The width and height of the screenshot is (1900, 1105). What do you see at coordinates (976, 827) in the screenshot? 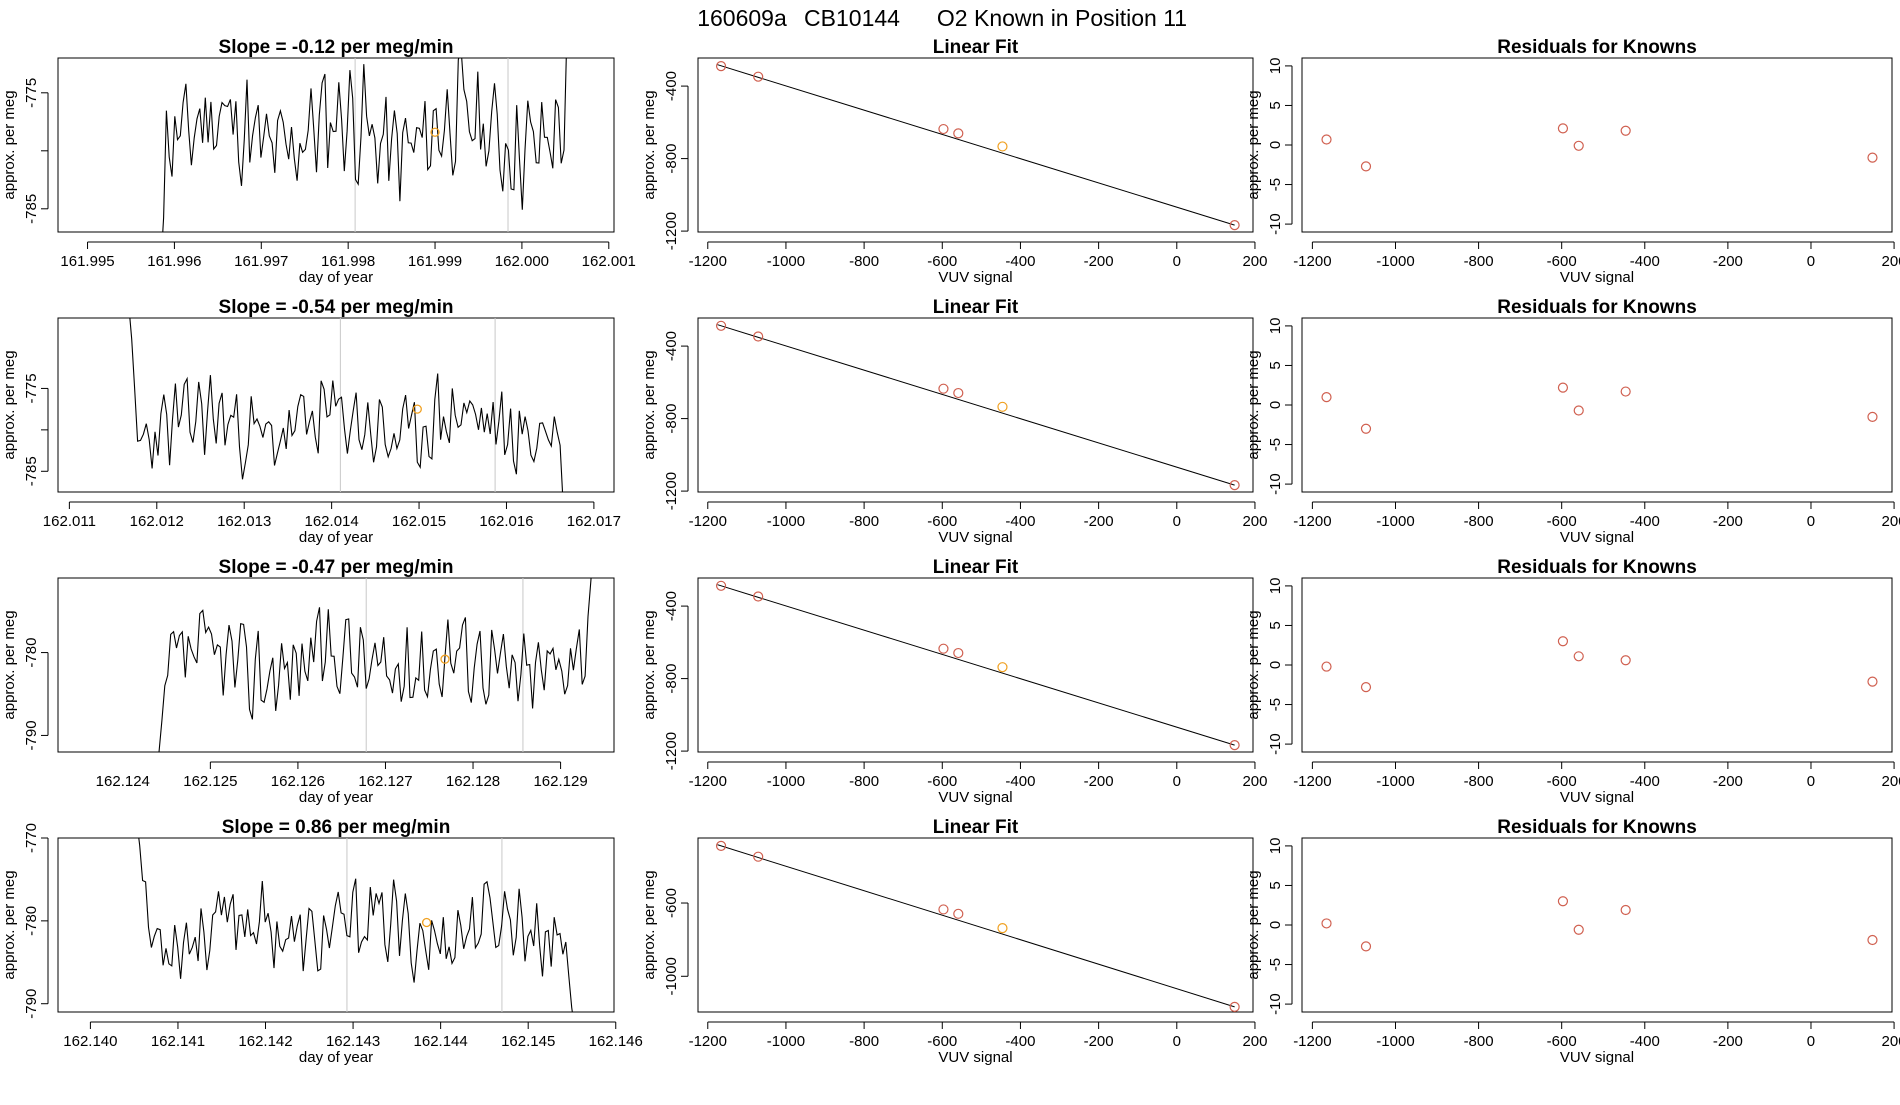
I see `panel-title: Linear Fit` at bounding box center [976, 827].